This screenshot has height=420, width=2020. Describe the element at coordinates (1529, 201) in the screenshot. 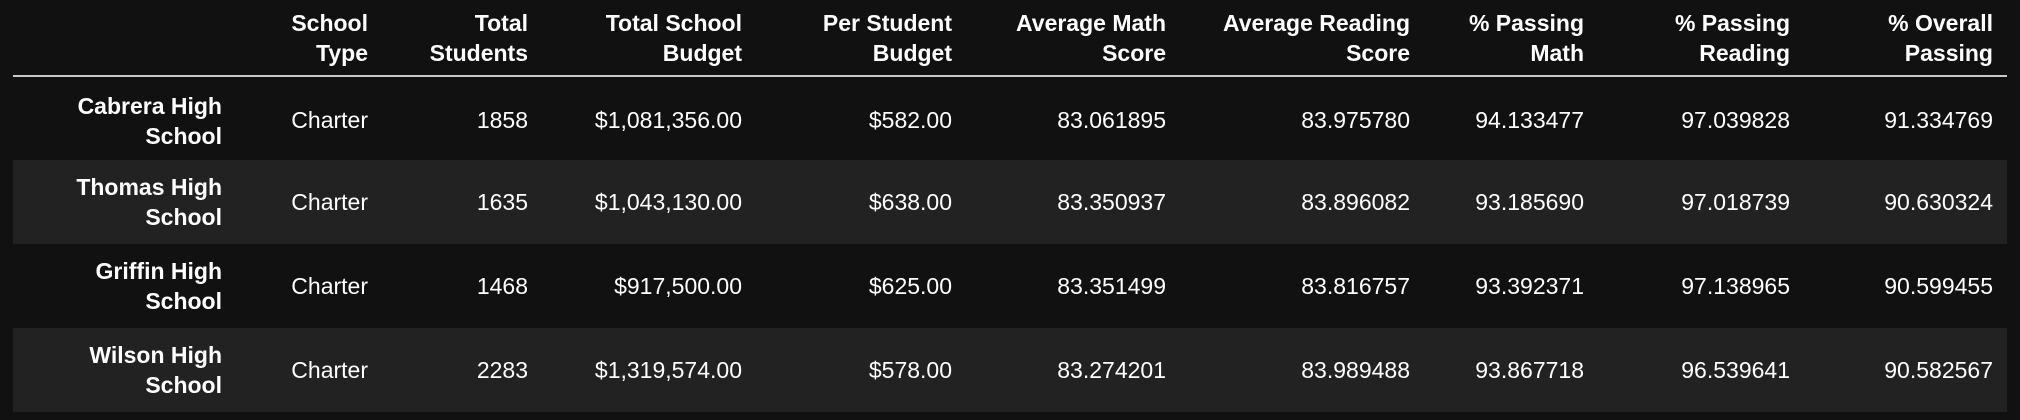

I see `cell-percent-passing-math: 93.185690` at that location.